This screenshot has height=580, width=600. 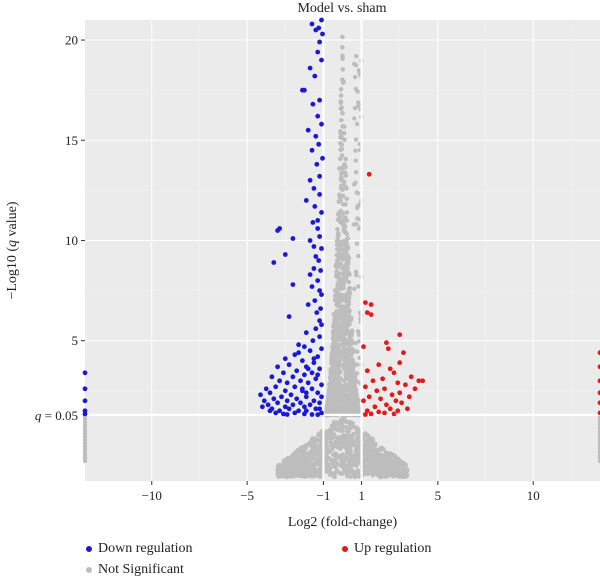 What do you see at coordinates (75, 340) in the screenshot?
I see `y-tick-label: 5` at bounding box center [75, 340].